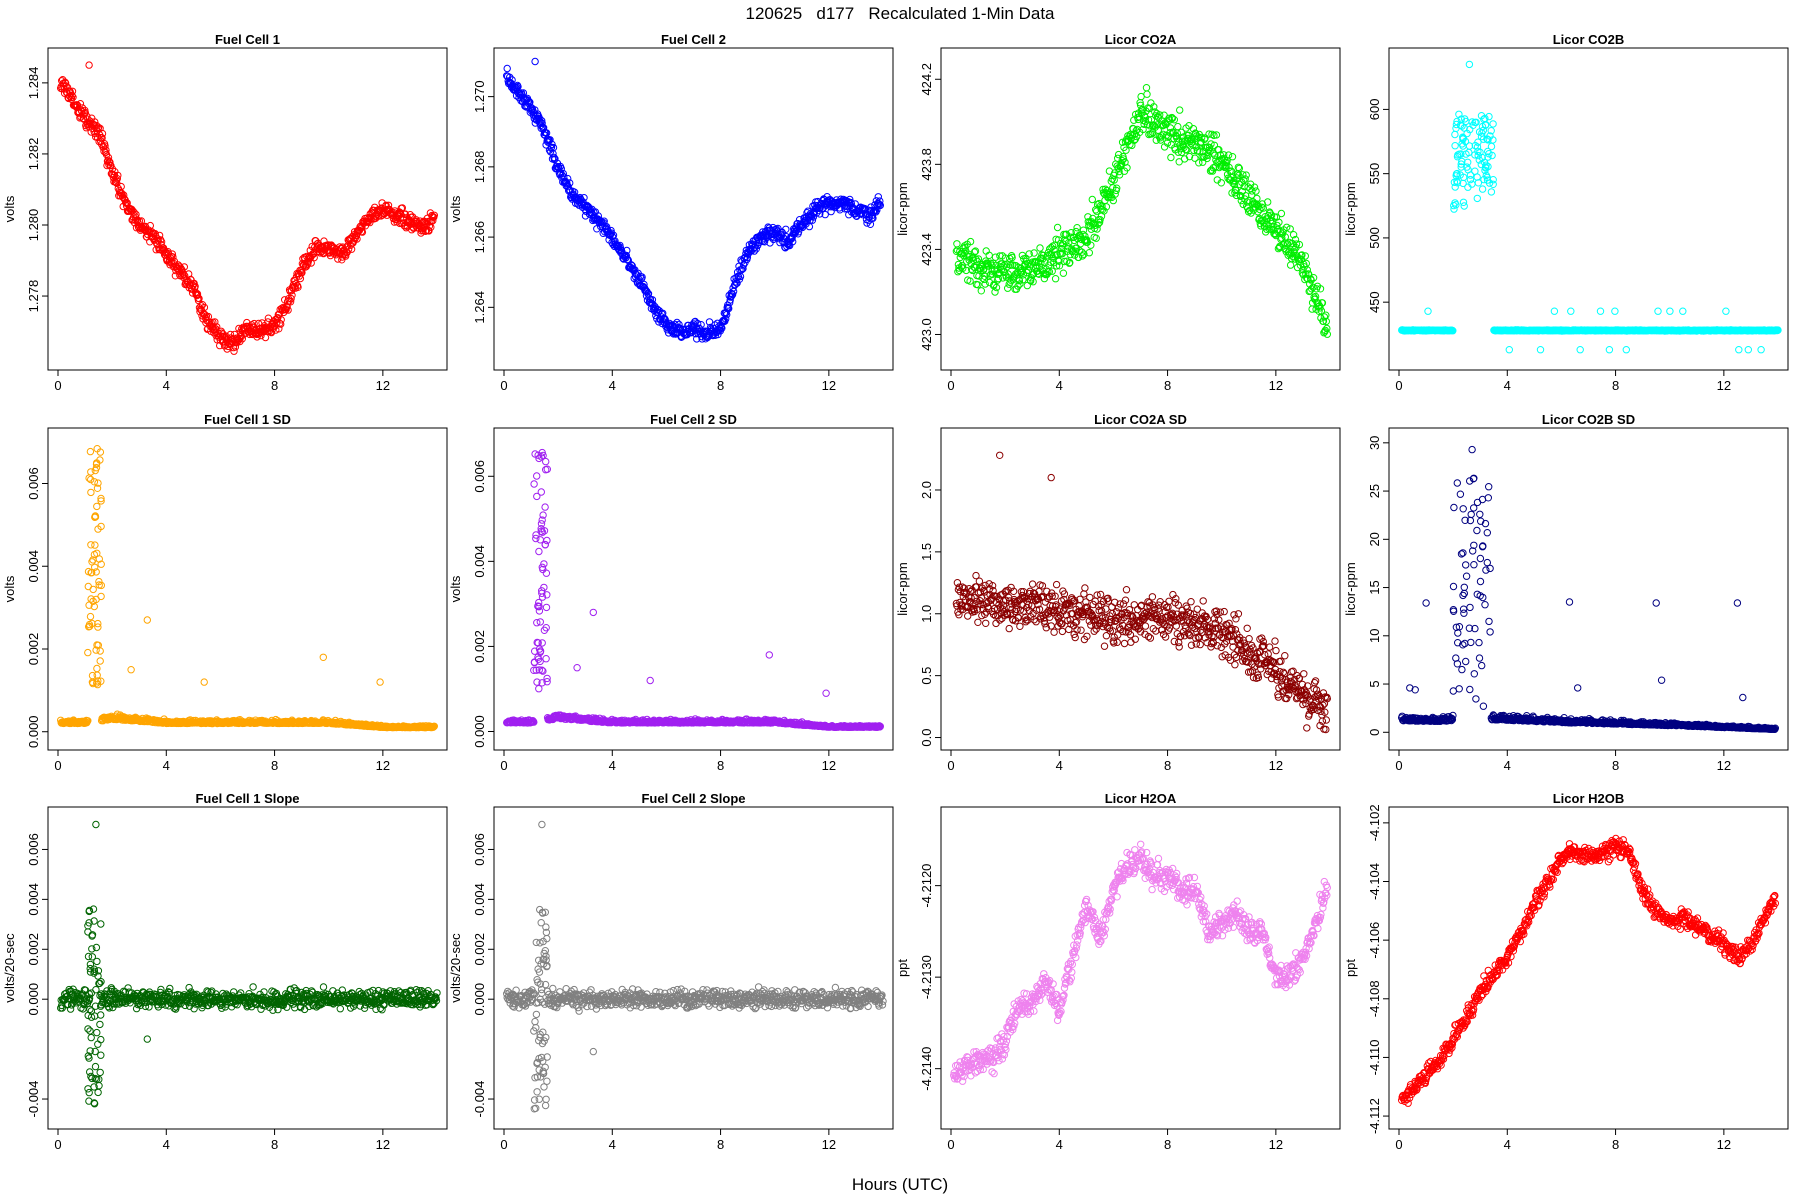 This screenshot has height=1200, width=1800. Describe the element at coordinates (693, 39) in the screenshot. I see `panel-title-fc2: Fuel Cell 2` at that location.